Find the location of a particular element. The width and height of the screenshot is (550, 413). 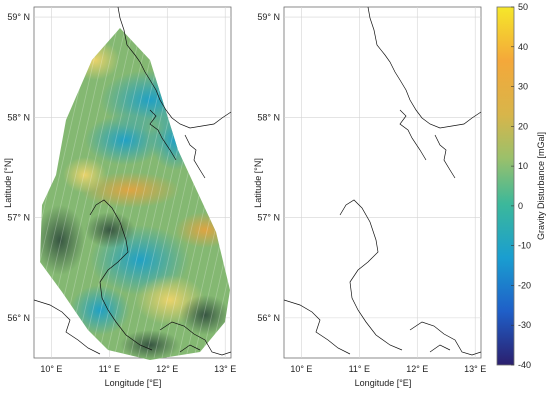

colorbar-tick-label: -30 is located at coordinates (524, 325).